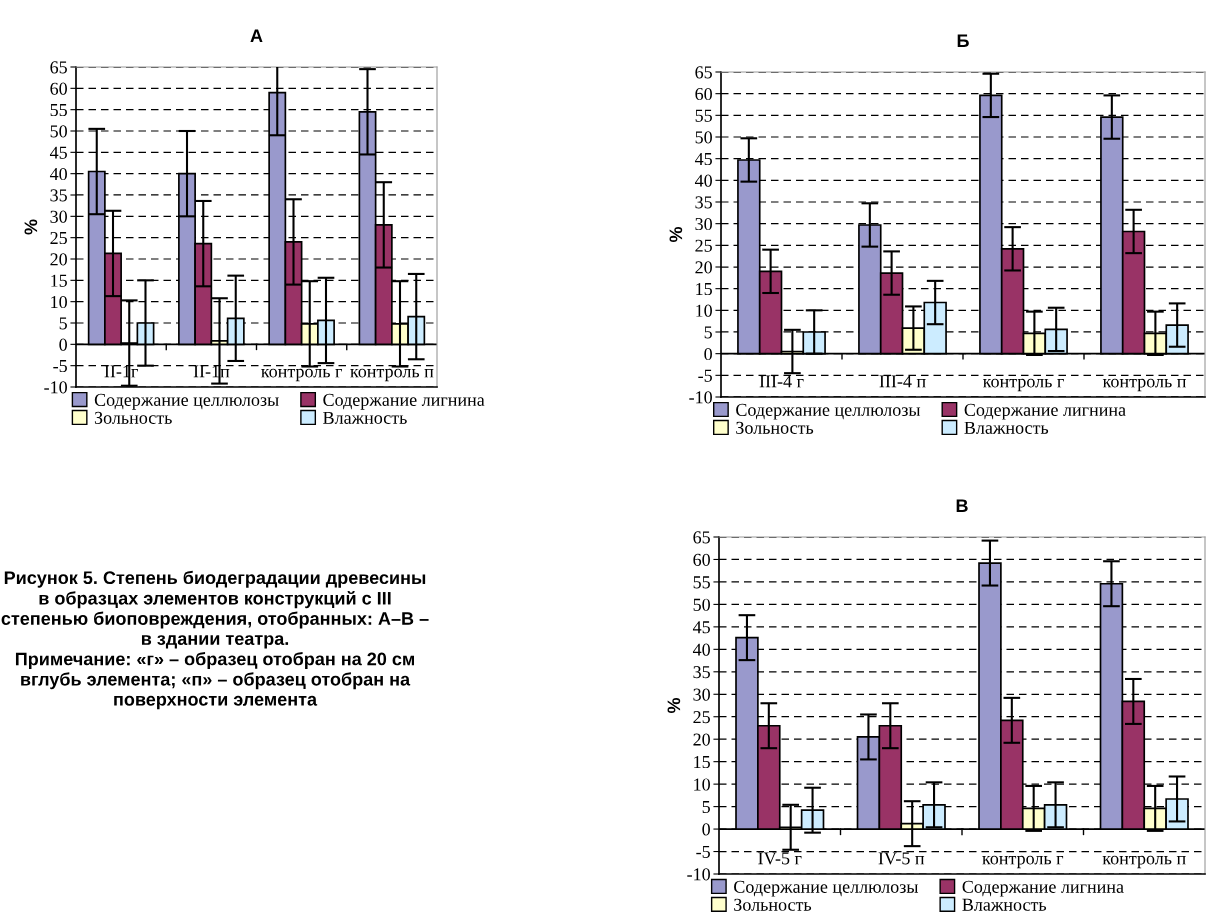  Describe the element at coordinates (902, 381) in the screenshot. I see `x-tick-label: III-4 п` at that location.